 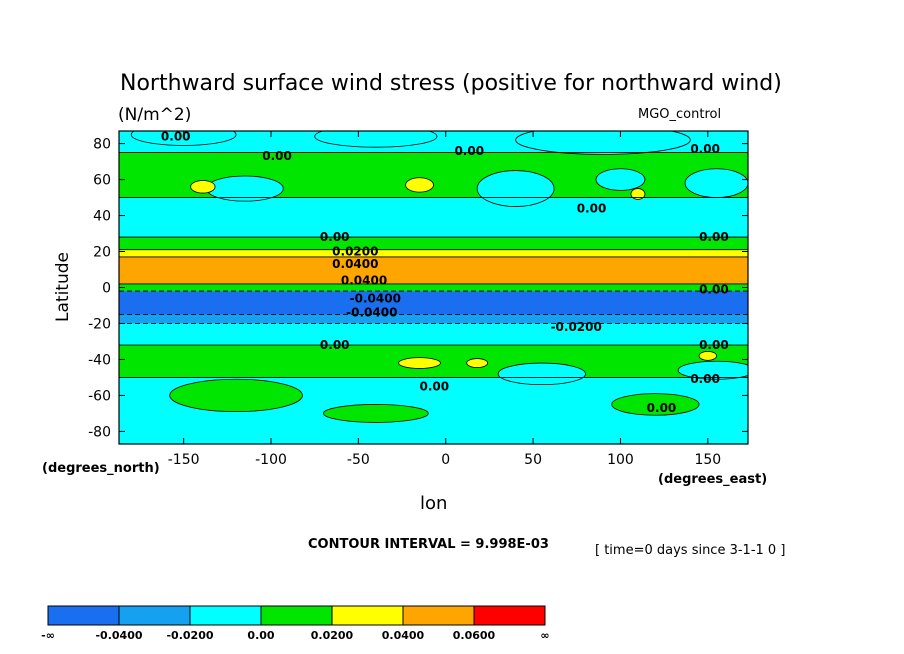 What do you see at coordinates (106, 289) in the screenshot?
I see `y-tick-label-4: 0` at bounding box center [106, 289].